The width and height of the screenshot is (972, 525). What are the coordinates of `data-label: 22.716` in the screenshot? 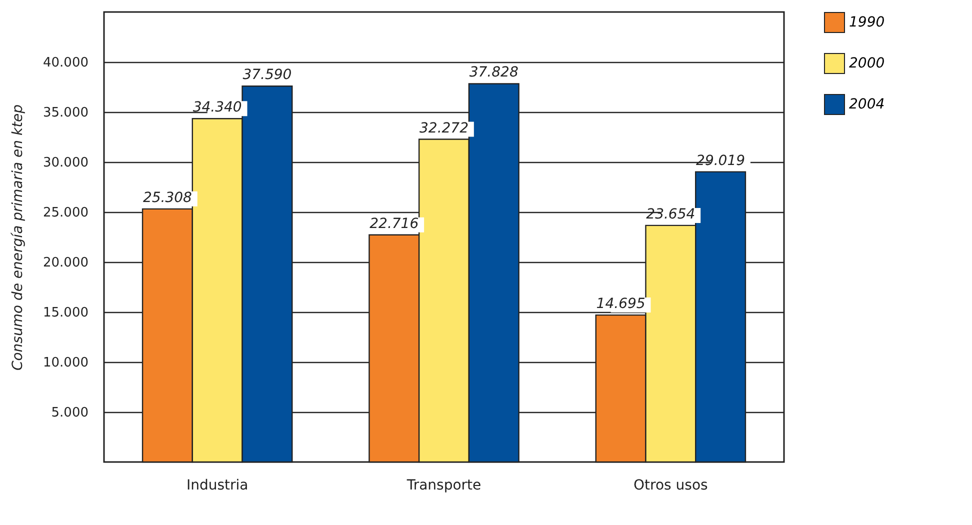 It's located at (394, 224).